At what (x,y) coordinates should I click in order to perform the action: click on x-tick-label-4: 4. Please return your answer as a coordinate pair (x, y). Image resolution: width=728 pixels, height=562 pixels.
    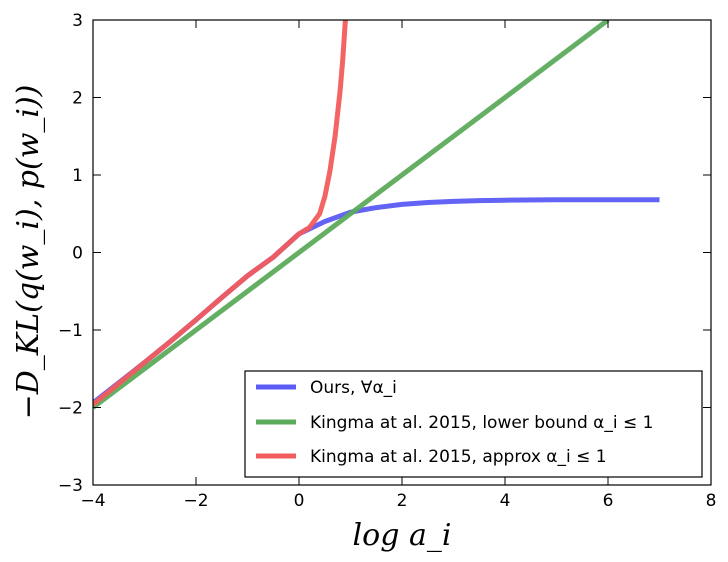
    Looking at the image, I should click on (505, 501).